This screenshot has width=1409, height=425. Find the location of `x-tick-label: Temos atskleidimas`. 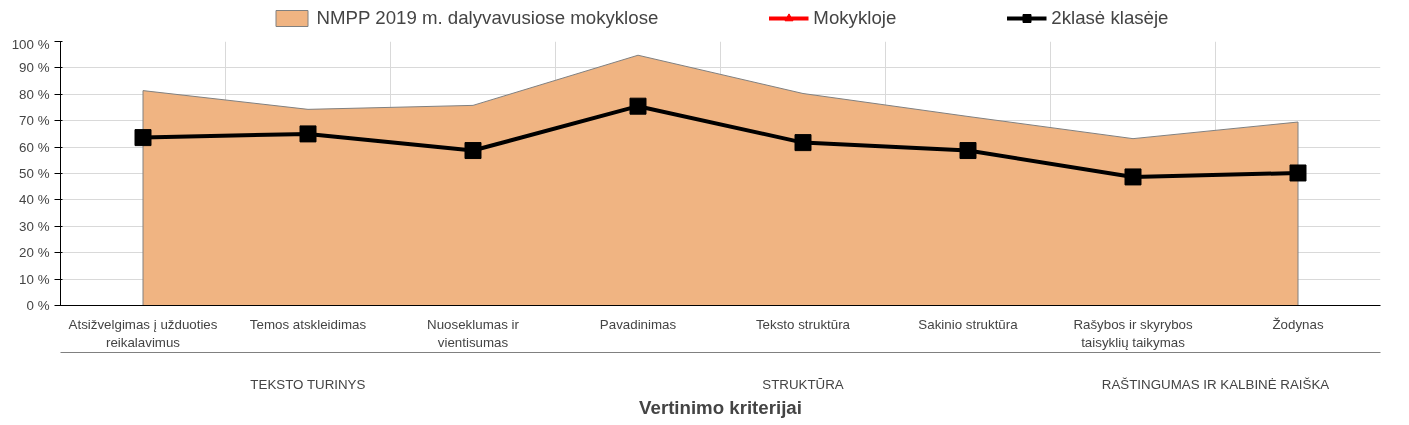

x-tick-label: Temos atskleidimas is located at coordinates (308, 324).